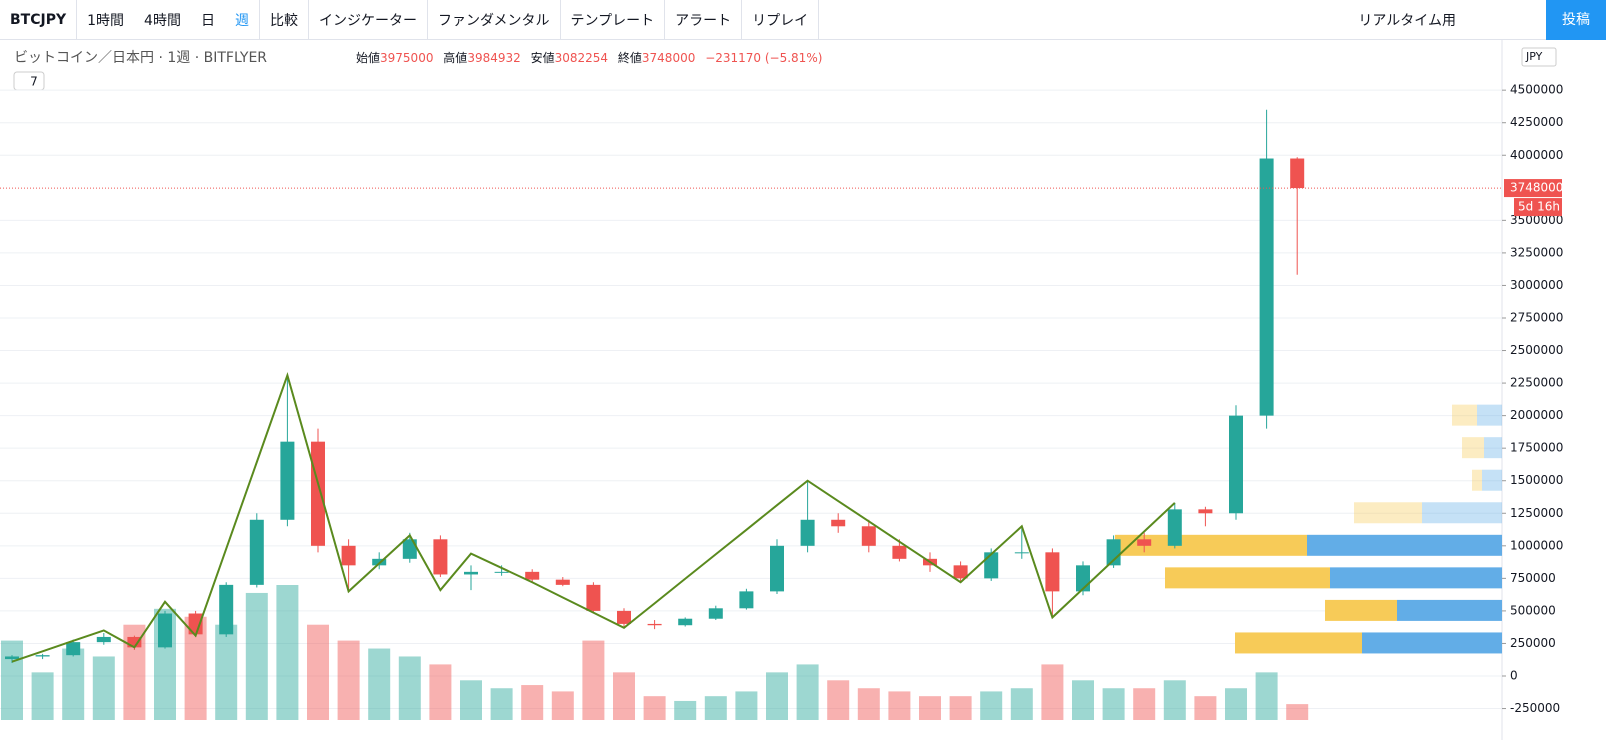  I want to click on interval: 1時間, so click(106, 20).